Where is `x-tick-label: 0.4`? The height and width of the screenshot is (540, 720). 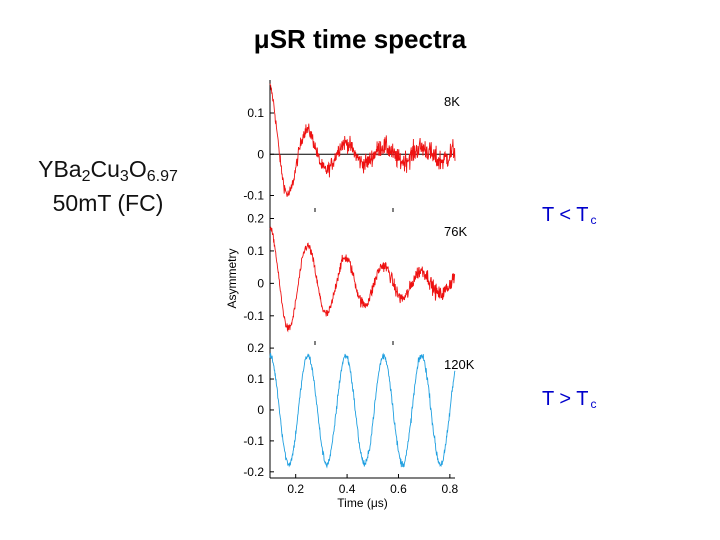
x-tick-label: 0.4 is located at coordinates (347, 489).